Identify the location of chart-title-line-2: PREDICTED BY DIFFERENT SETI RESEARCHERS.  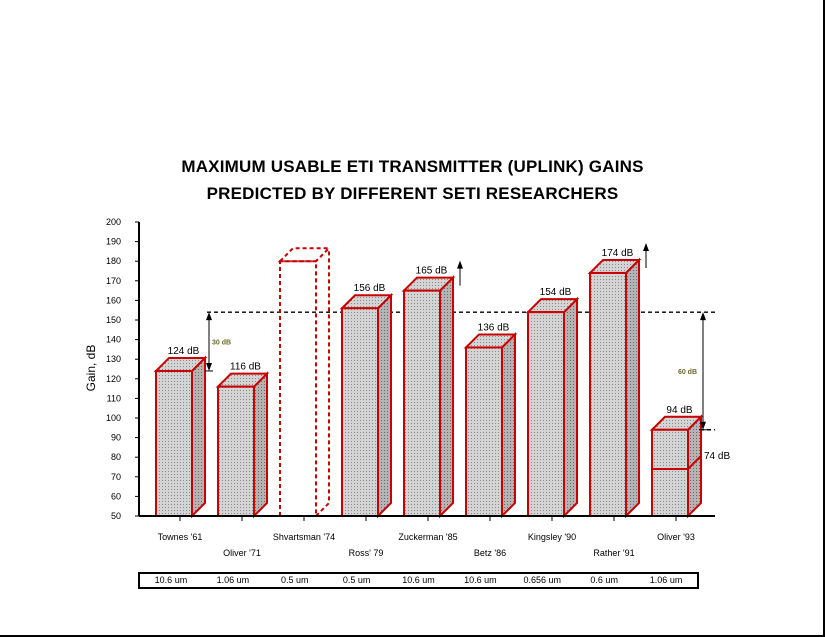
(412, 193).